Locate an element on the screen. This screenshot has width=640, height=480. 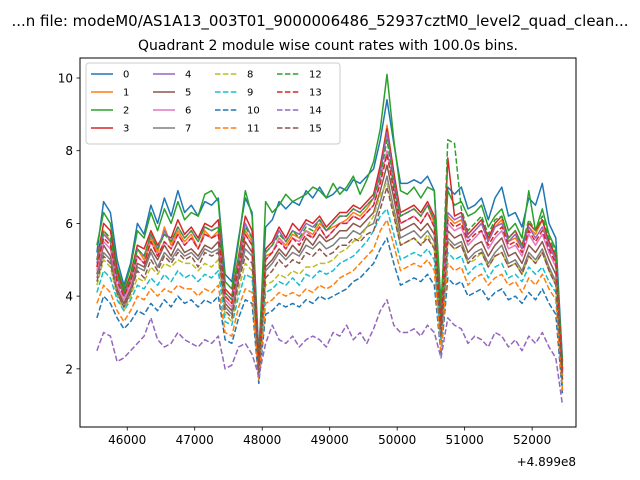
x-axis: 46000 47000 48000 49000 50000 51000 52000 is located at coordinates (329, 437).